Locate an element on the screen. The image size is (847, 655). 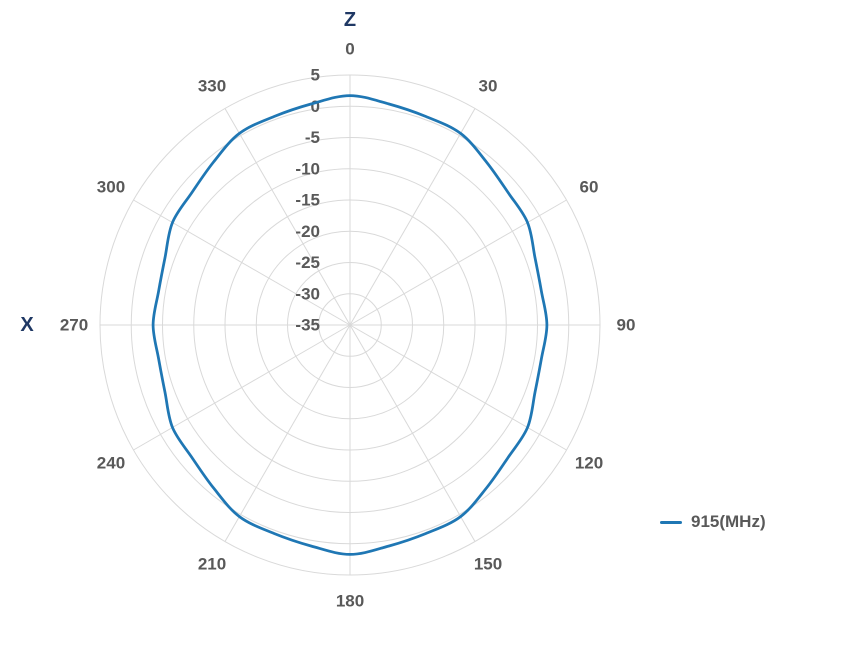
angular-tick-label: 330 is located at coordinates (212, 85).